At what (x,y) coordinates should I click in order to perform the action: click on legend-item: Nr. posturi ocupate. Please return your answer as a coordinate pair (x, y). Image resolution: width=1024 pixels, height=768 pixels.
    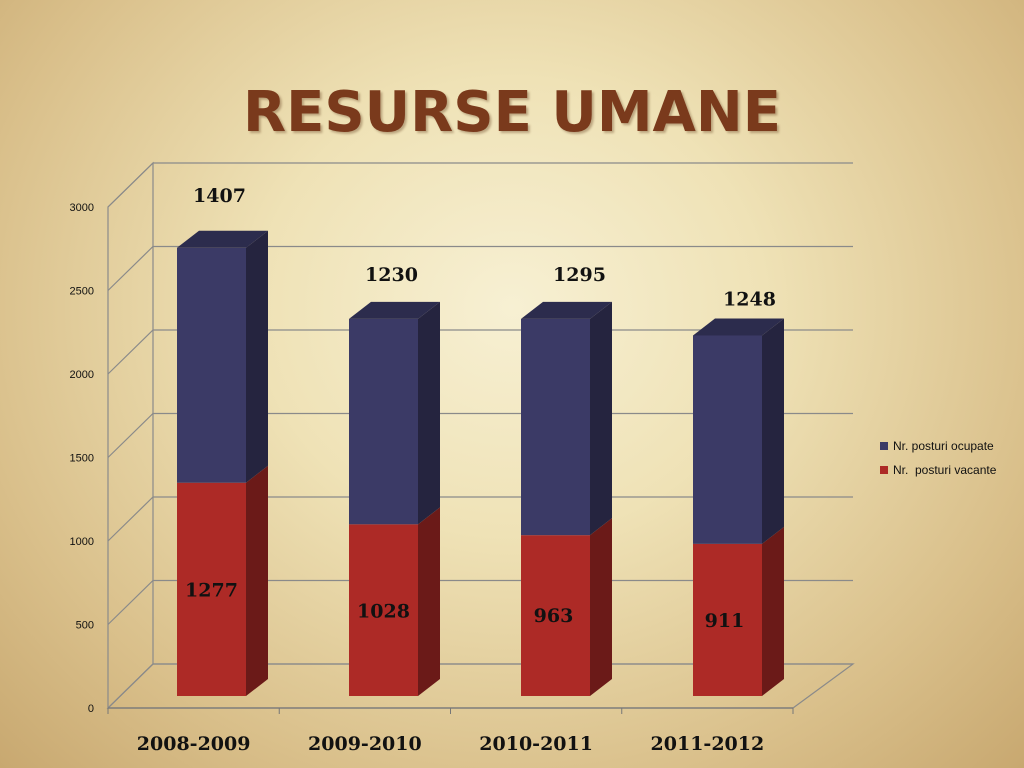
    Looking at the image, I should click on (938, 446).